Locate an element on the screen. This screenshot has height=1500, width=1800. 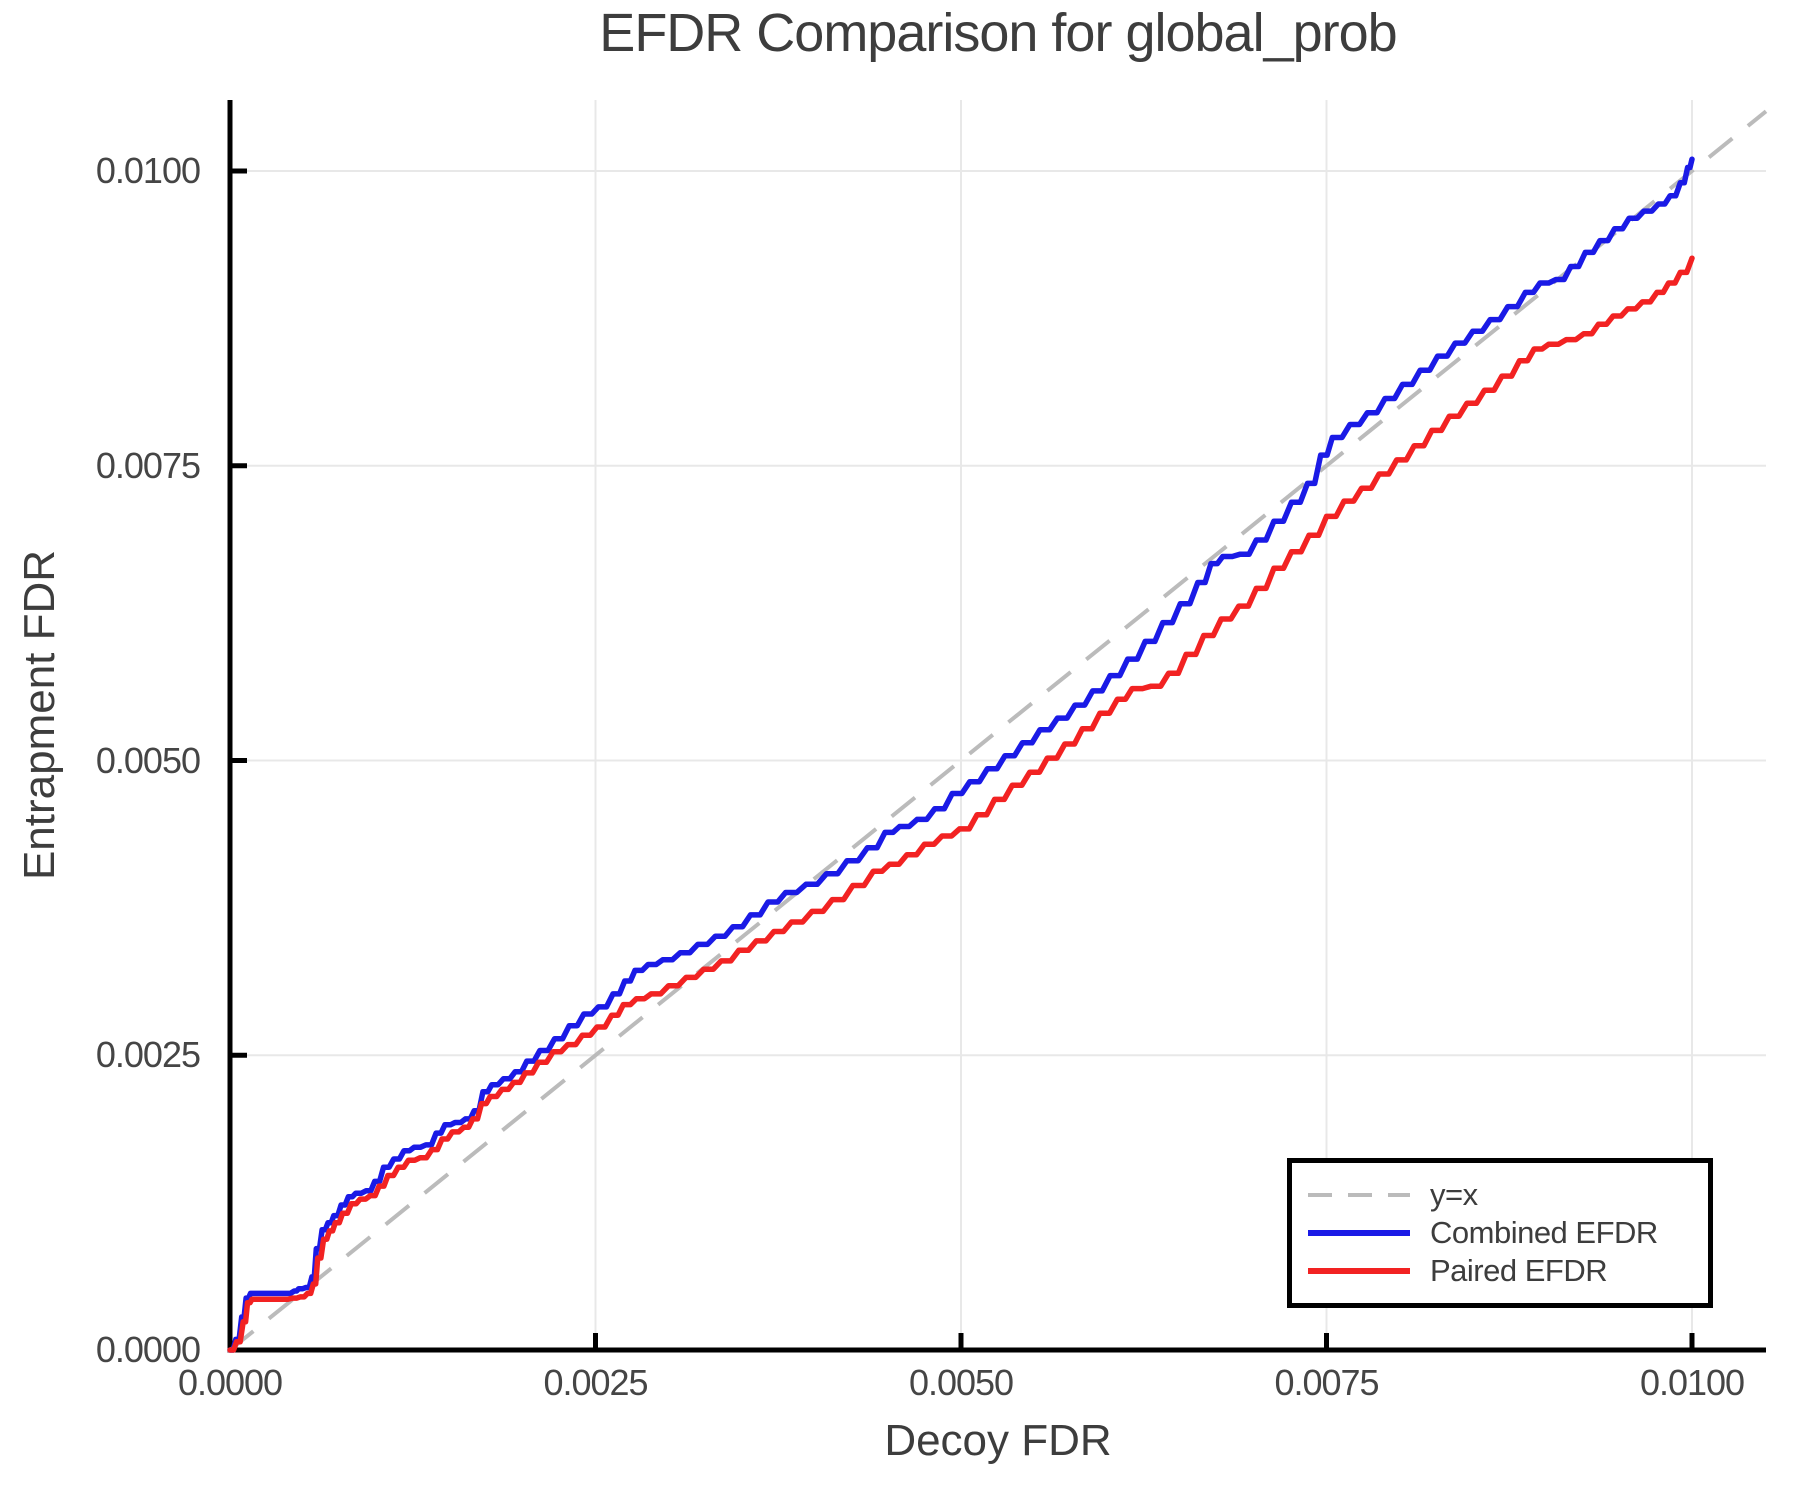
chart-title: EFDR Comparison for global_prob is located at coordinates (998, 33).